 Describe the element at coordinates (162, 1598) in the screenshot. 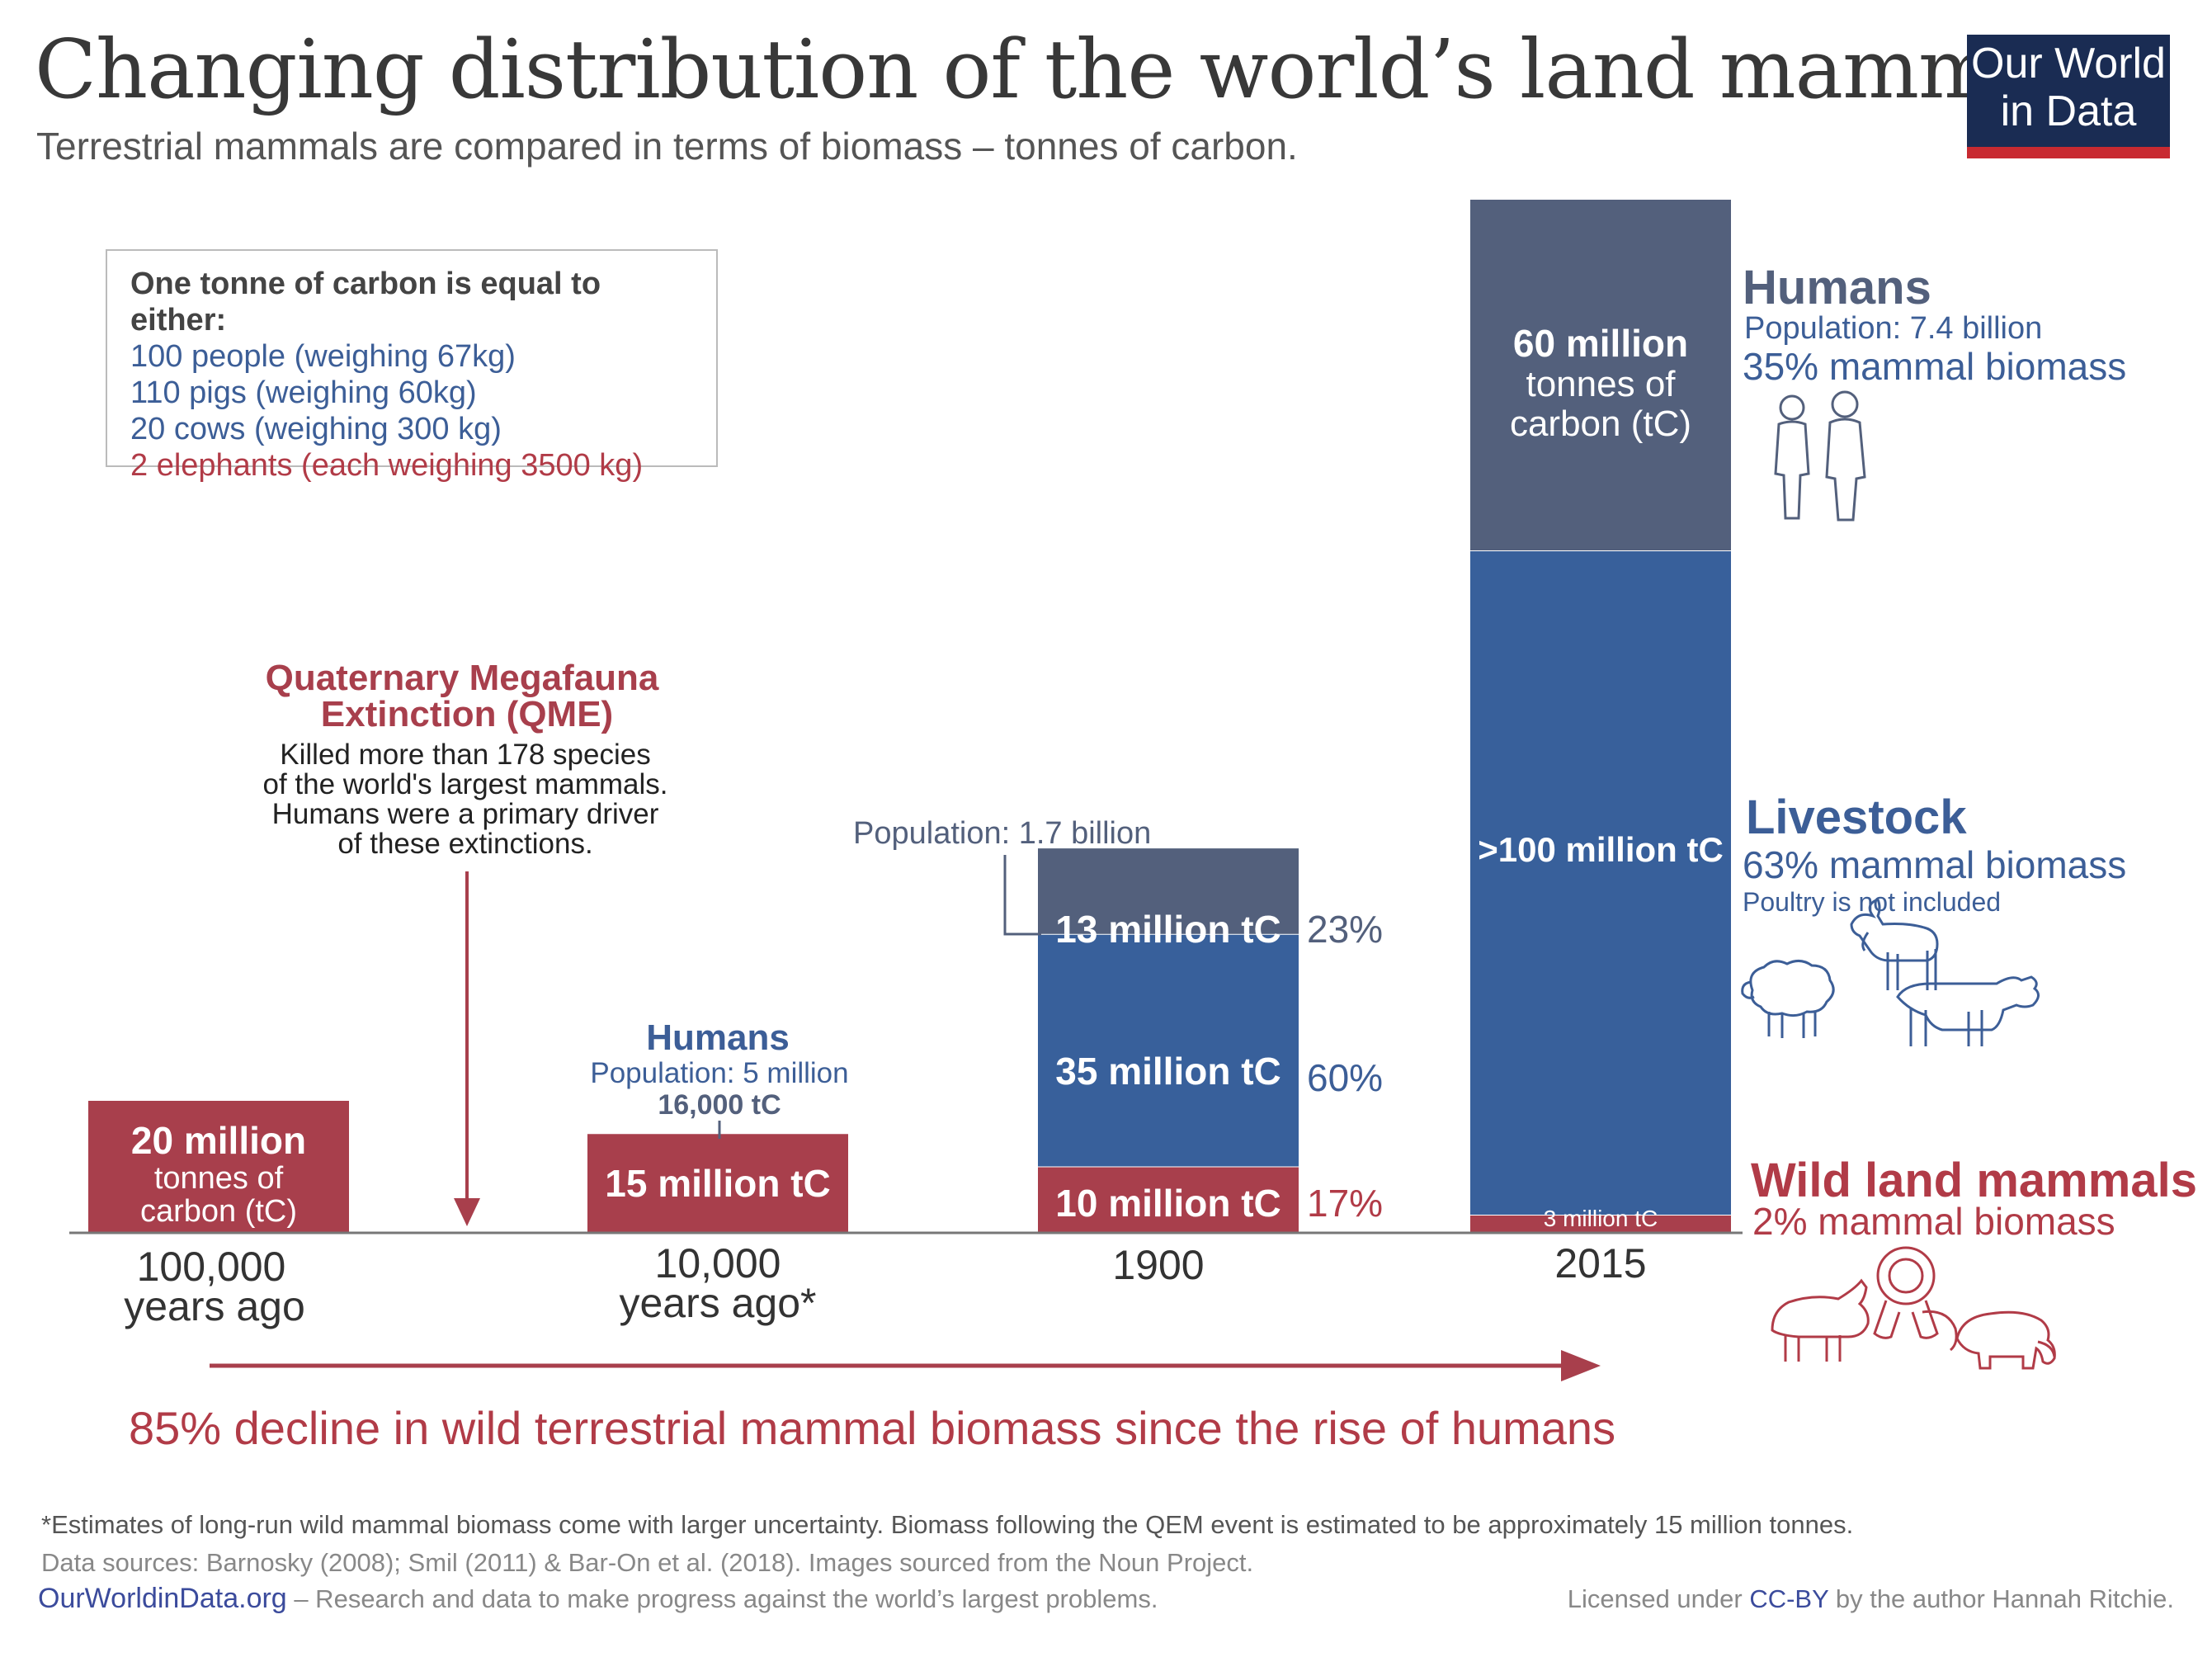

I see `site-link: OurWorldinData.org` at that location.